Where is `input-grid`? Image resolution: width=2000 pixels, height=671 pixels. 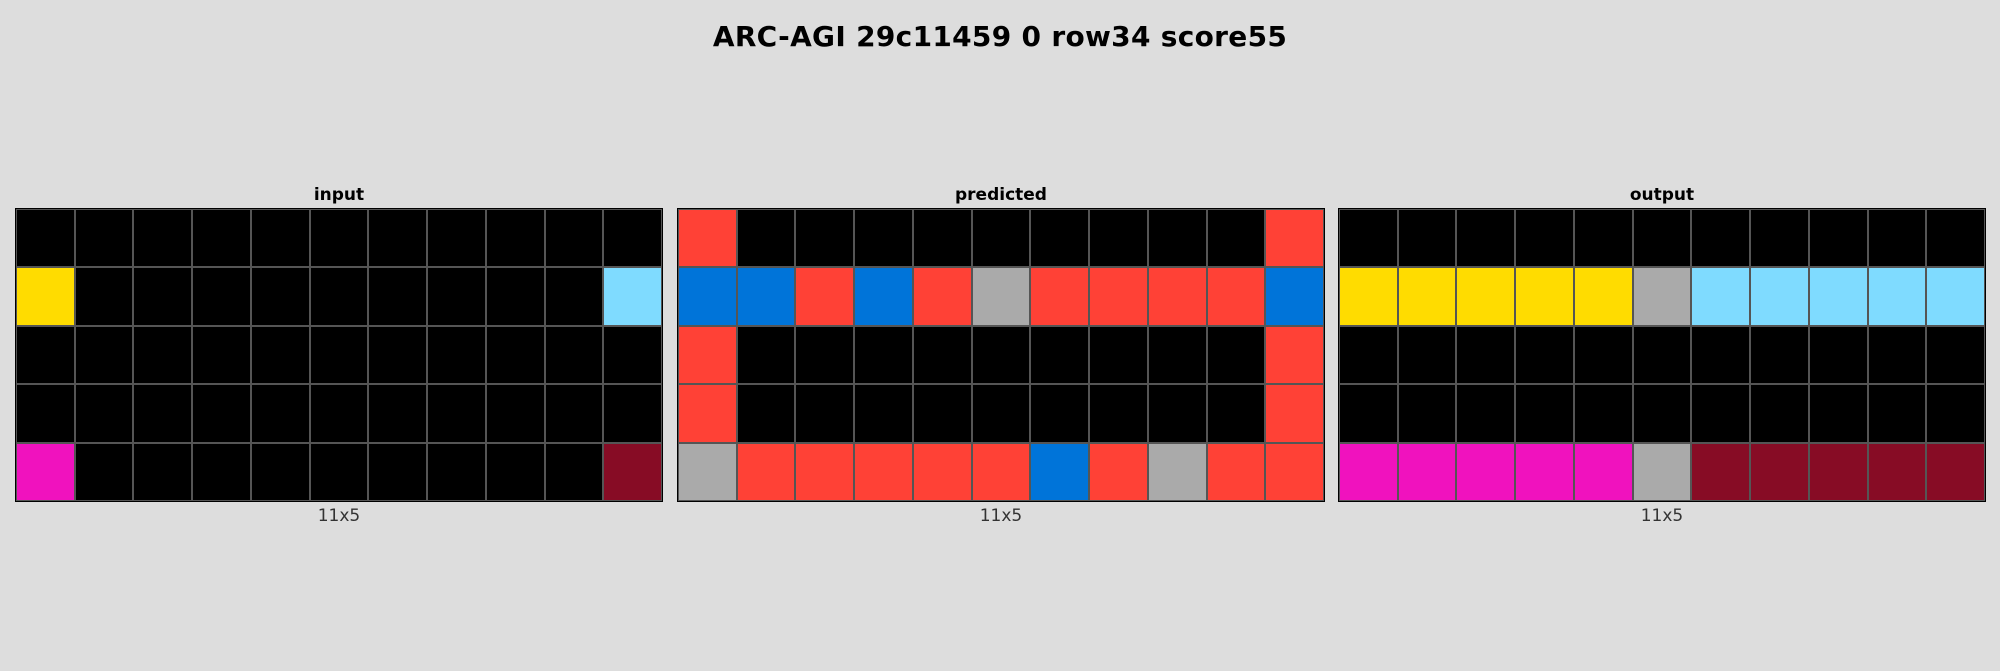
input-grid is located at coordinates (339, 355).